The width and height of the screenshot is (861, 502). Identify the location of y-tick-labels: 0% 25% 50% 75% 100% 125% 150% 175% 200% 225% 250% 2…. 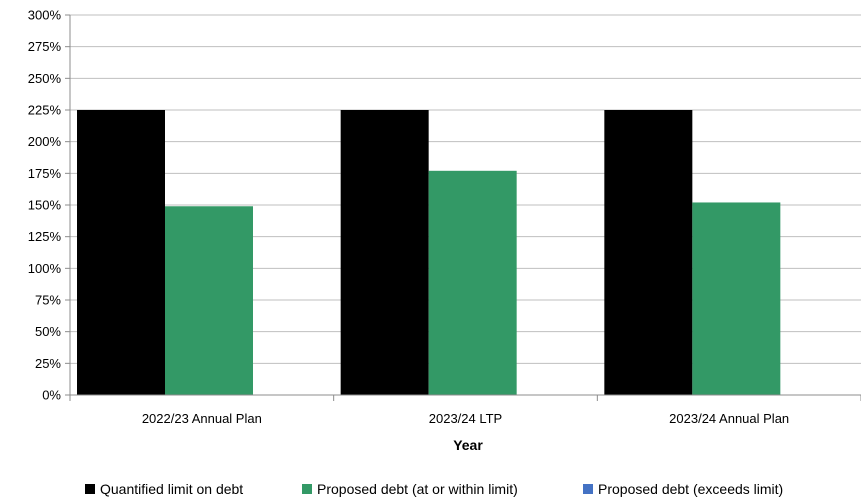
(45, 205).